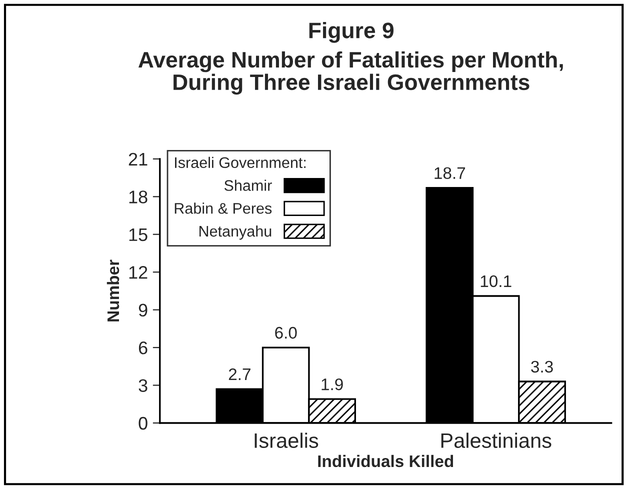  I want to click on x-axis-title: Individuals Killed, so click(386, 461).